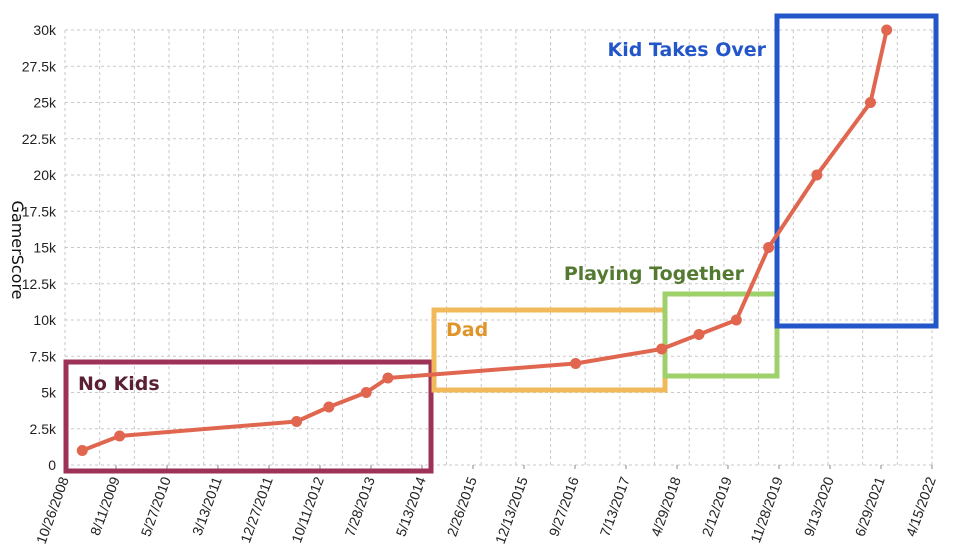  I want to click on x-tick-label: 12/13/2015, so click(511, 510).